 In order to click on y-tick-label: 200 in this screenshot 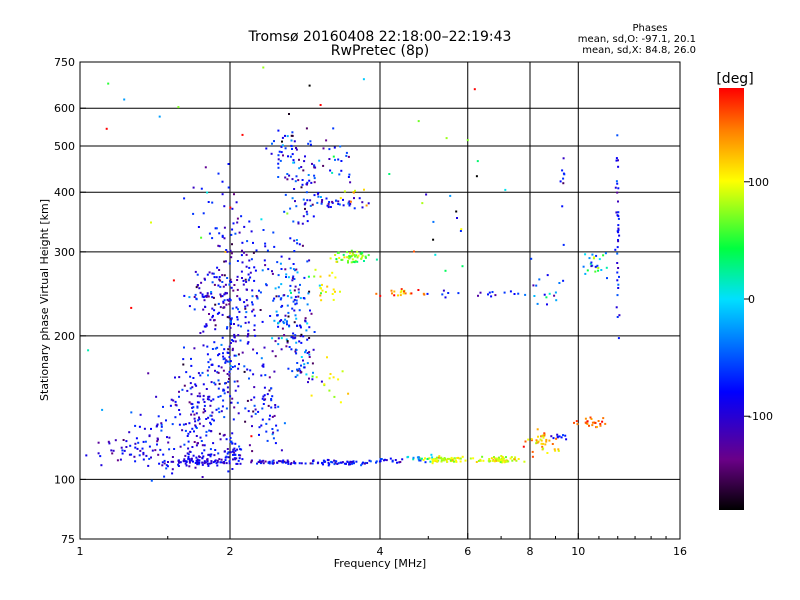, I will do `click(64, 336)`.